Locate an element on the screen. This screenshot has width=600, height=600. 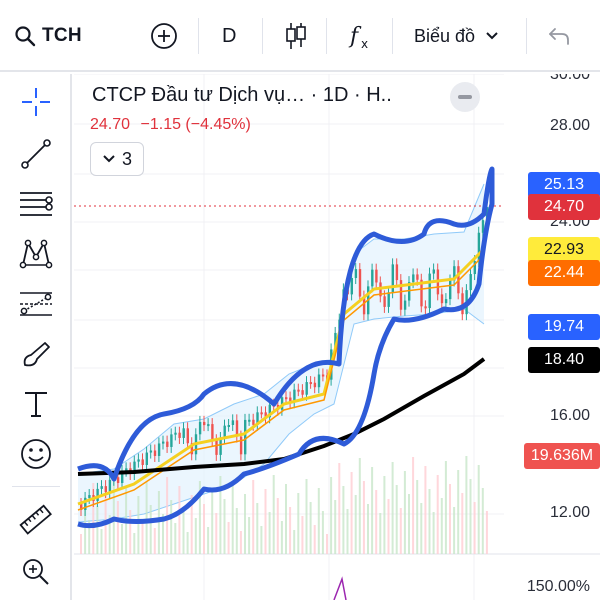
fx-icon: f x is located at coordinates (358, 37).